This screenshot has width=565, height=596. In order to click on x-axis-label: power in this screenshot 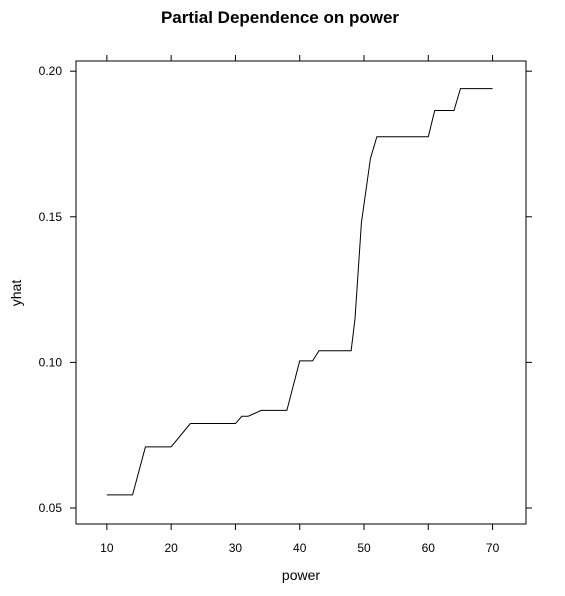, I will do `click(301, 575)`.